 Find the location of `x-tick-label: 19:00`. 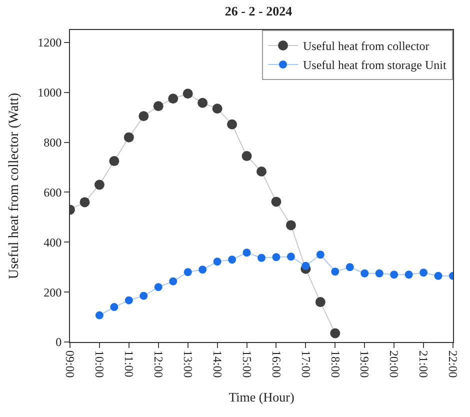

x-tick-label: 19:00 is located at coordinates (365, 364).